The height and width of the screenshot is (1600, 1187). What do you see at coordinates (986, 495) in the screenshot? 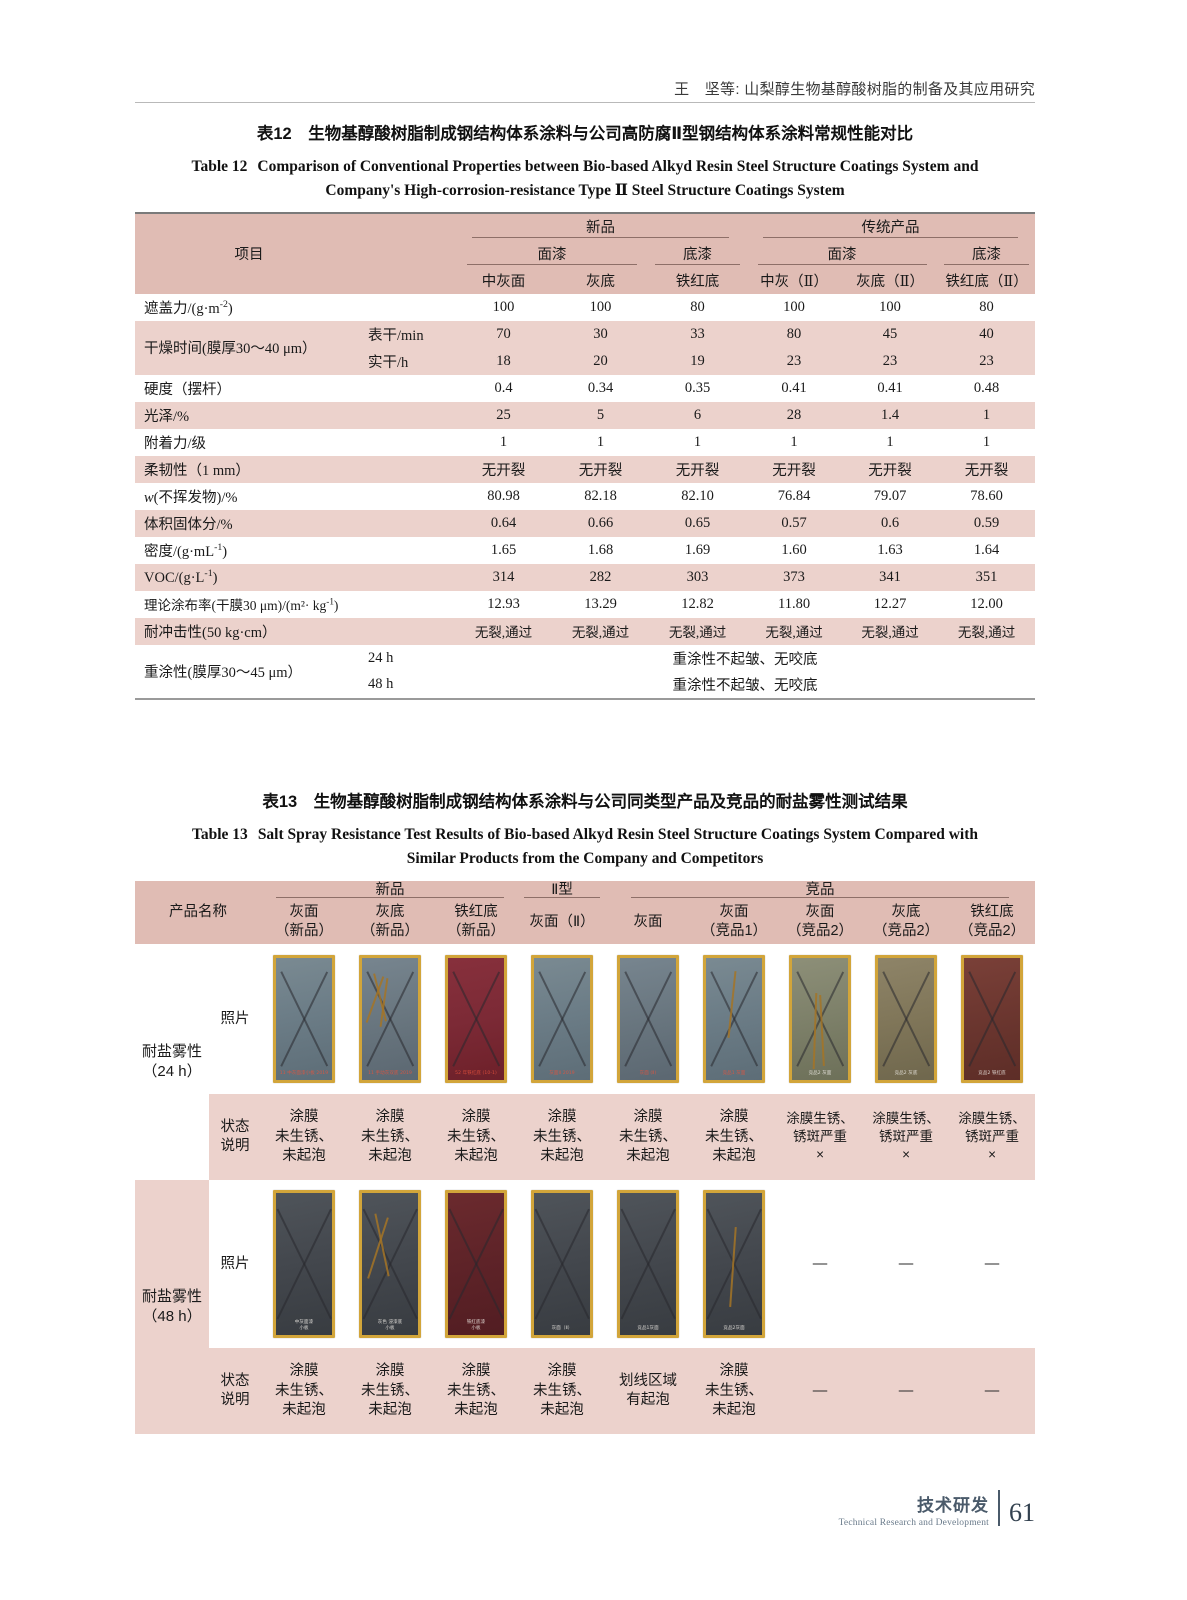
I see `cell: 78.60` at bounding box center [986, 495].